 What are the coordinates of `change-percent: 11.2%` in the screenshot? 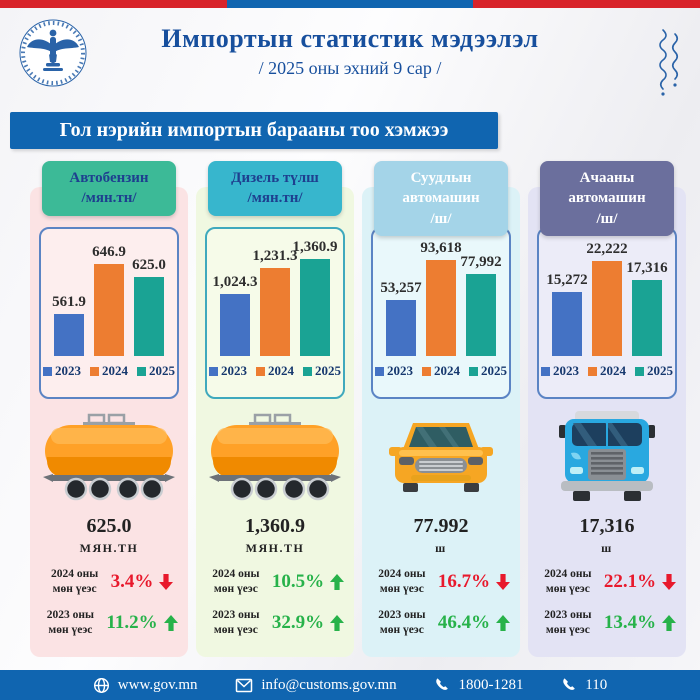 It's located at (132, 622).